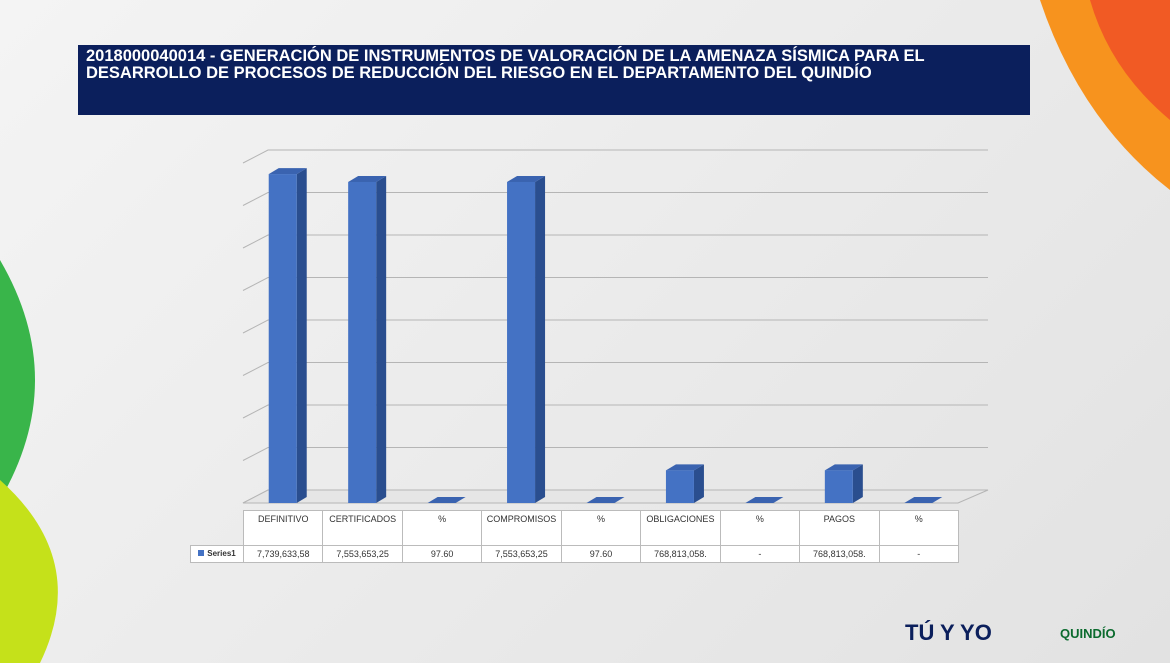  What do you see at coordinates (201, 553) in the screenshot?
I see `legend-swatch` at bounding box center [201, 553].